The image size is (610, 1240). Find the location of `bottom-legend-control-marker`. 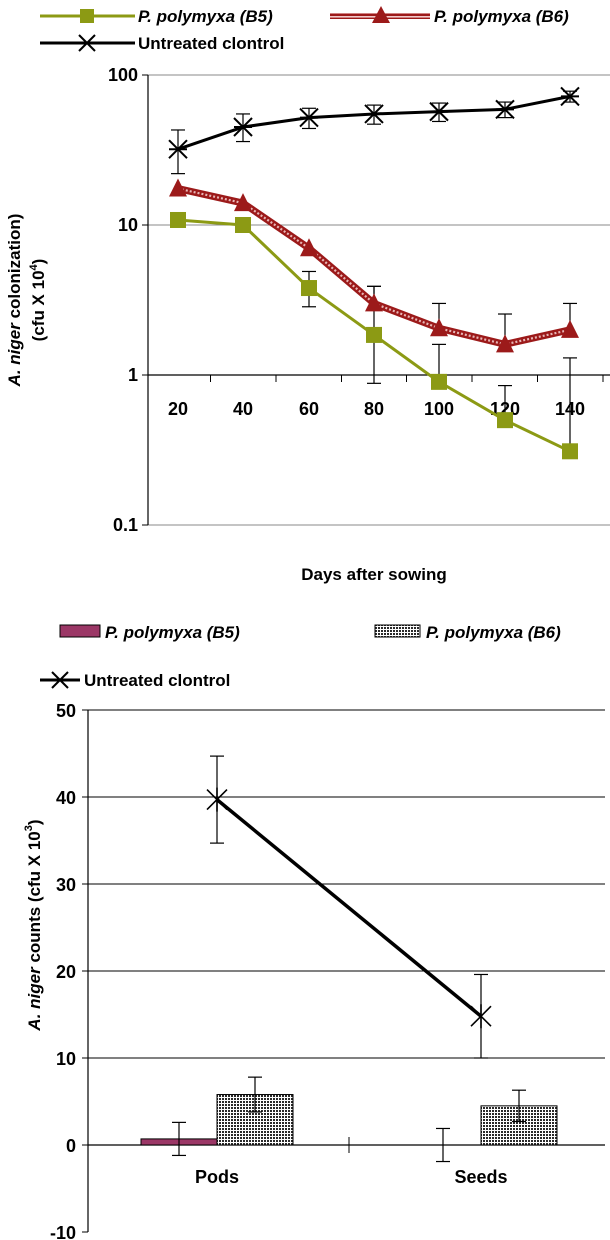

bottom-legend-control-marker is located at coordinates (60, 680).